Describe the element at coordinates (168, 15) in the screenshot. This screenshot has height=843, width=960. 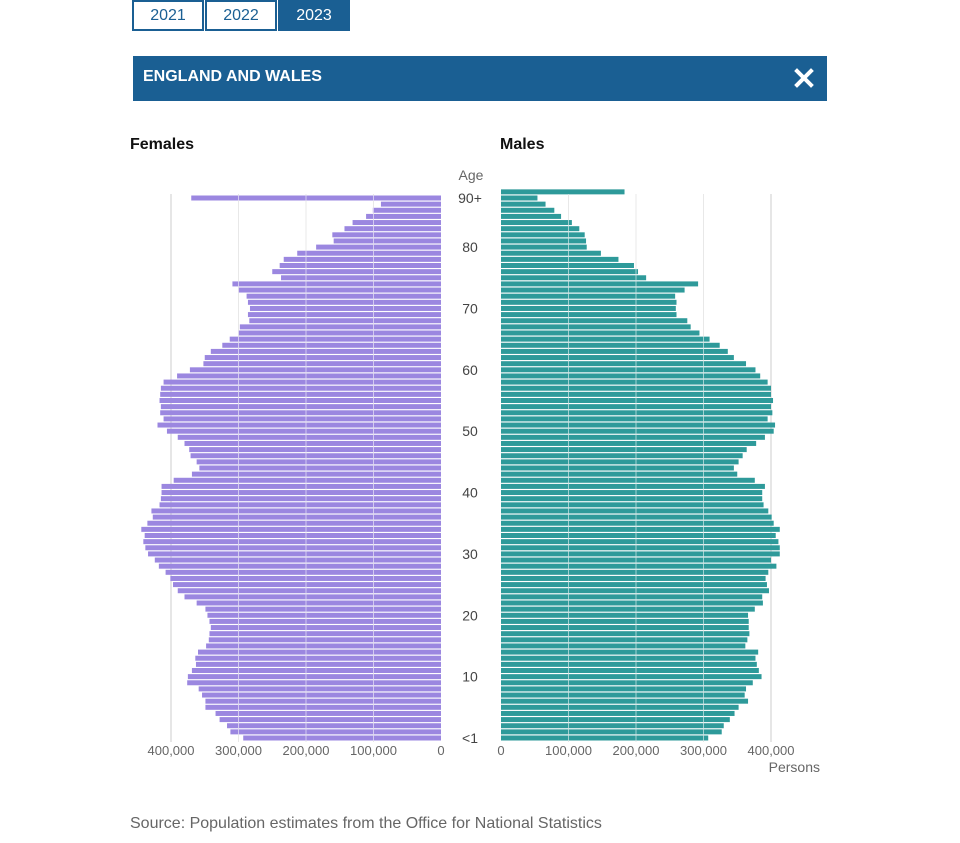
I see `year-tab-2021: 2021` at that location.